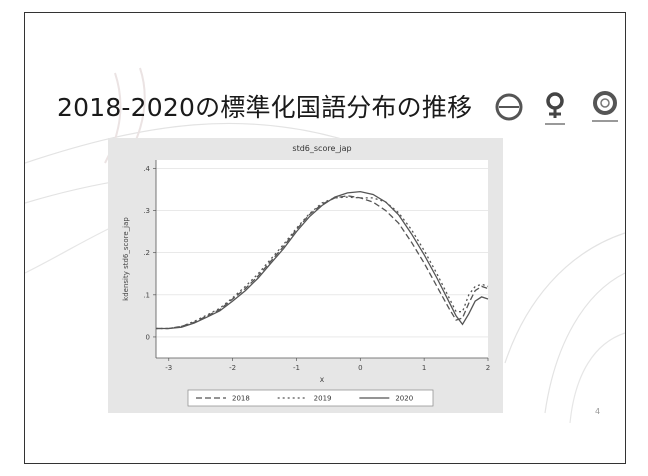  I want to click on chart-title: std6_score_jap, so click(321, 148).